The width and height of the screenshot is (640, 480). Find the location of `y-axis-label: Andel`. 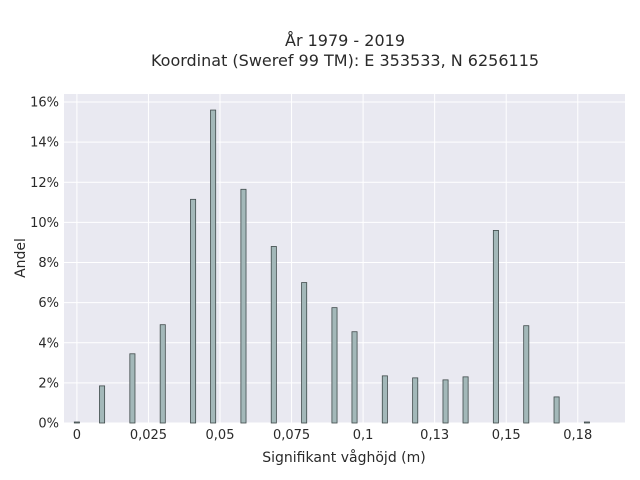

y-axis-label: Andel is located at coordinates (21, 258).